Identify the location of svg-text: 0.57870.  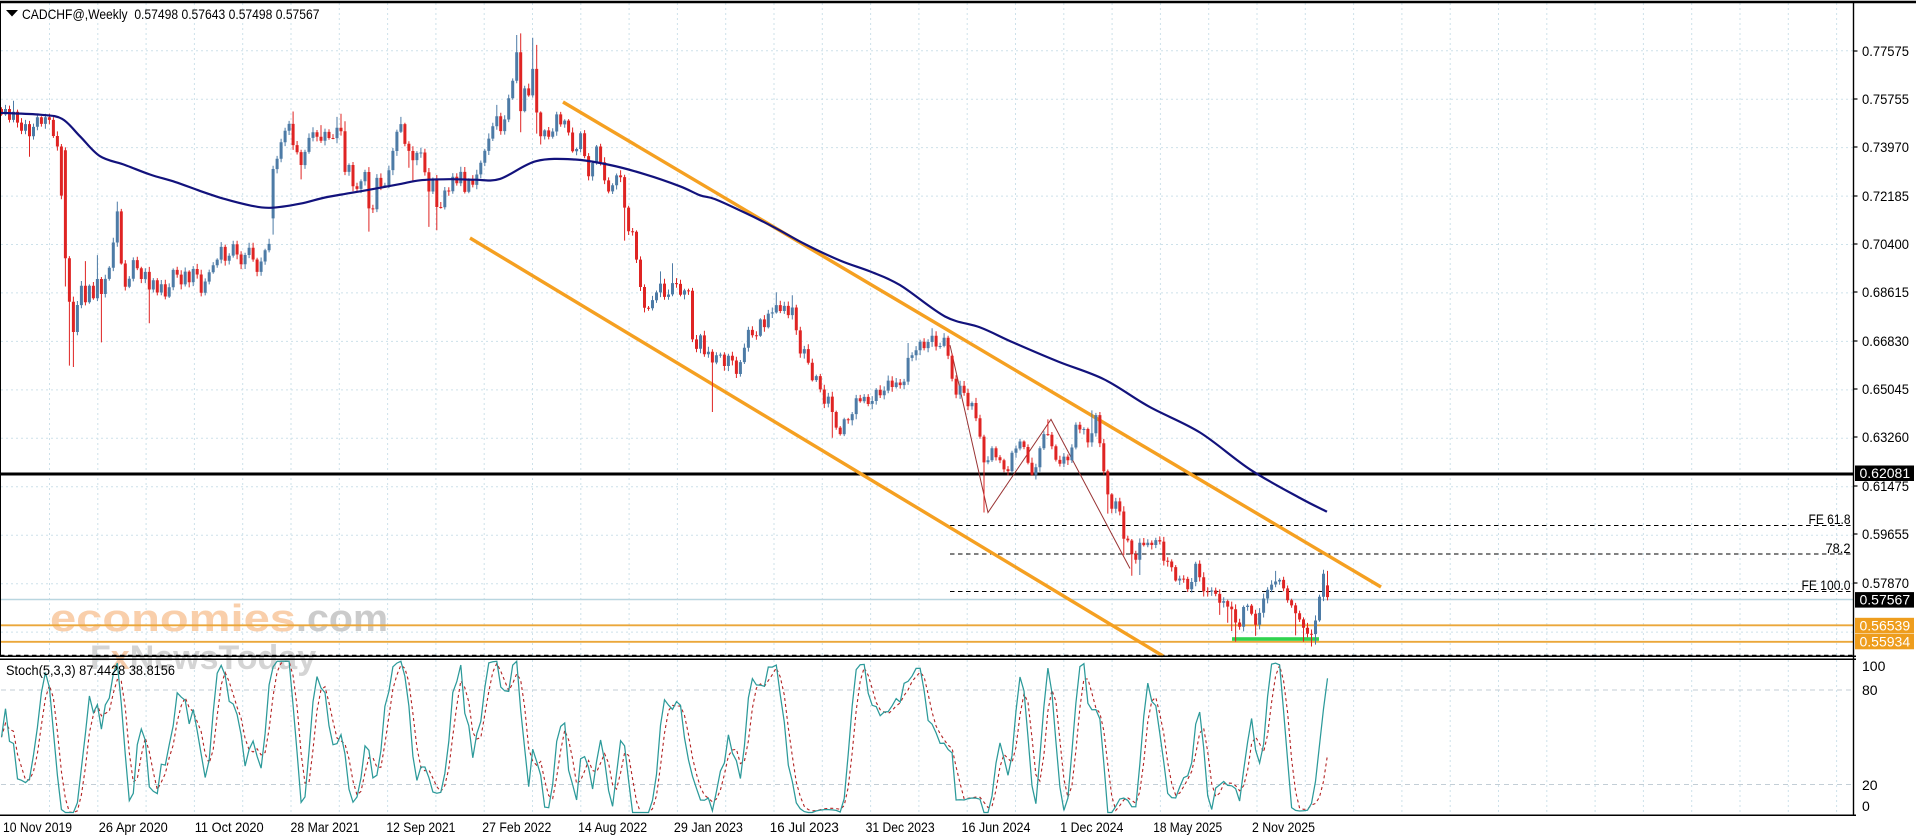
(1885, 583).